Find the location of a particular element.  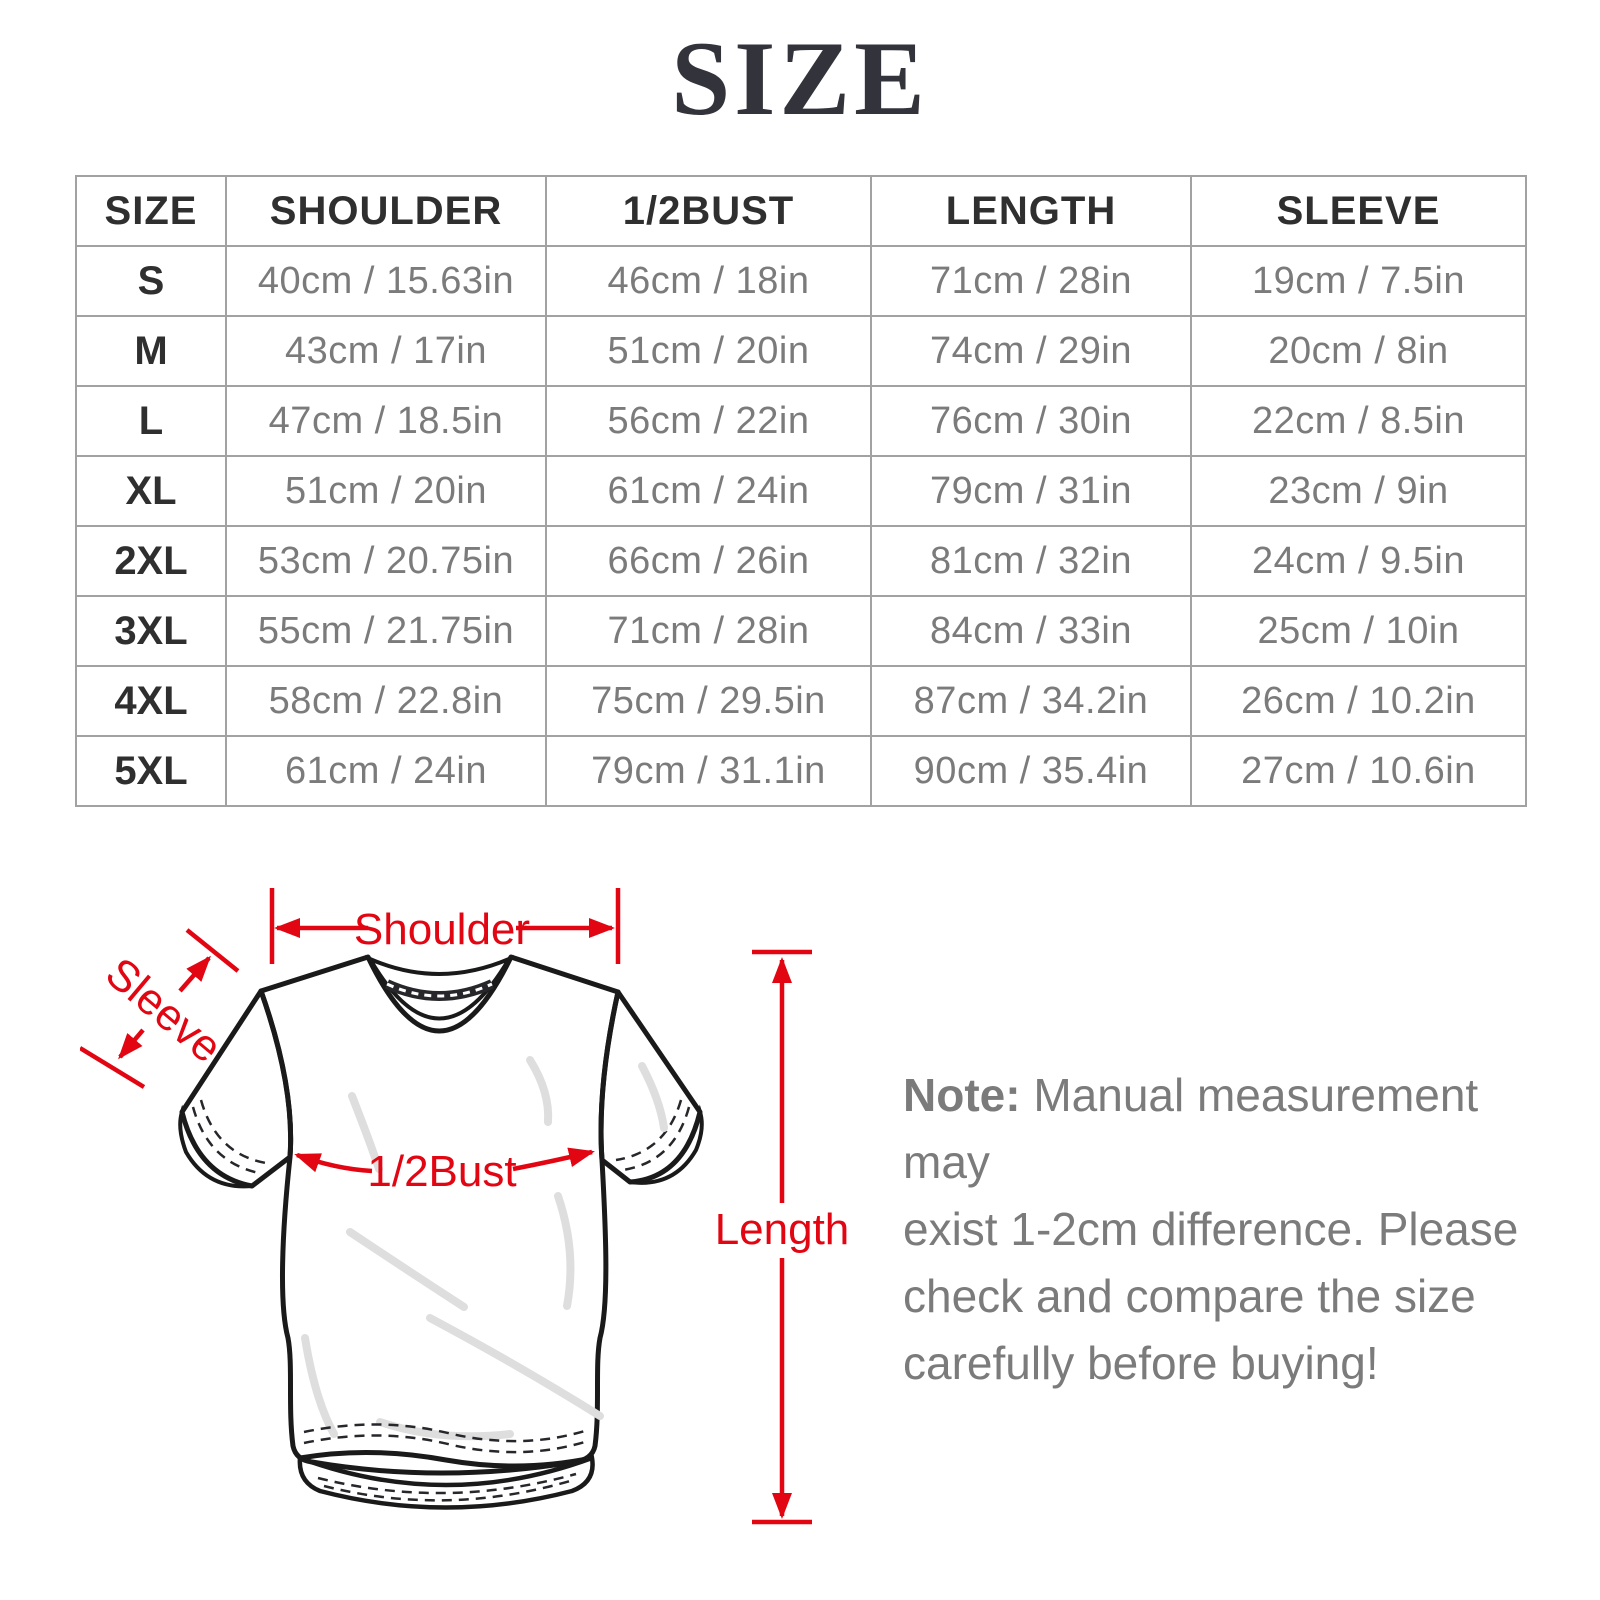

cell-size: XL is located at coordinates (151, 491).